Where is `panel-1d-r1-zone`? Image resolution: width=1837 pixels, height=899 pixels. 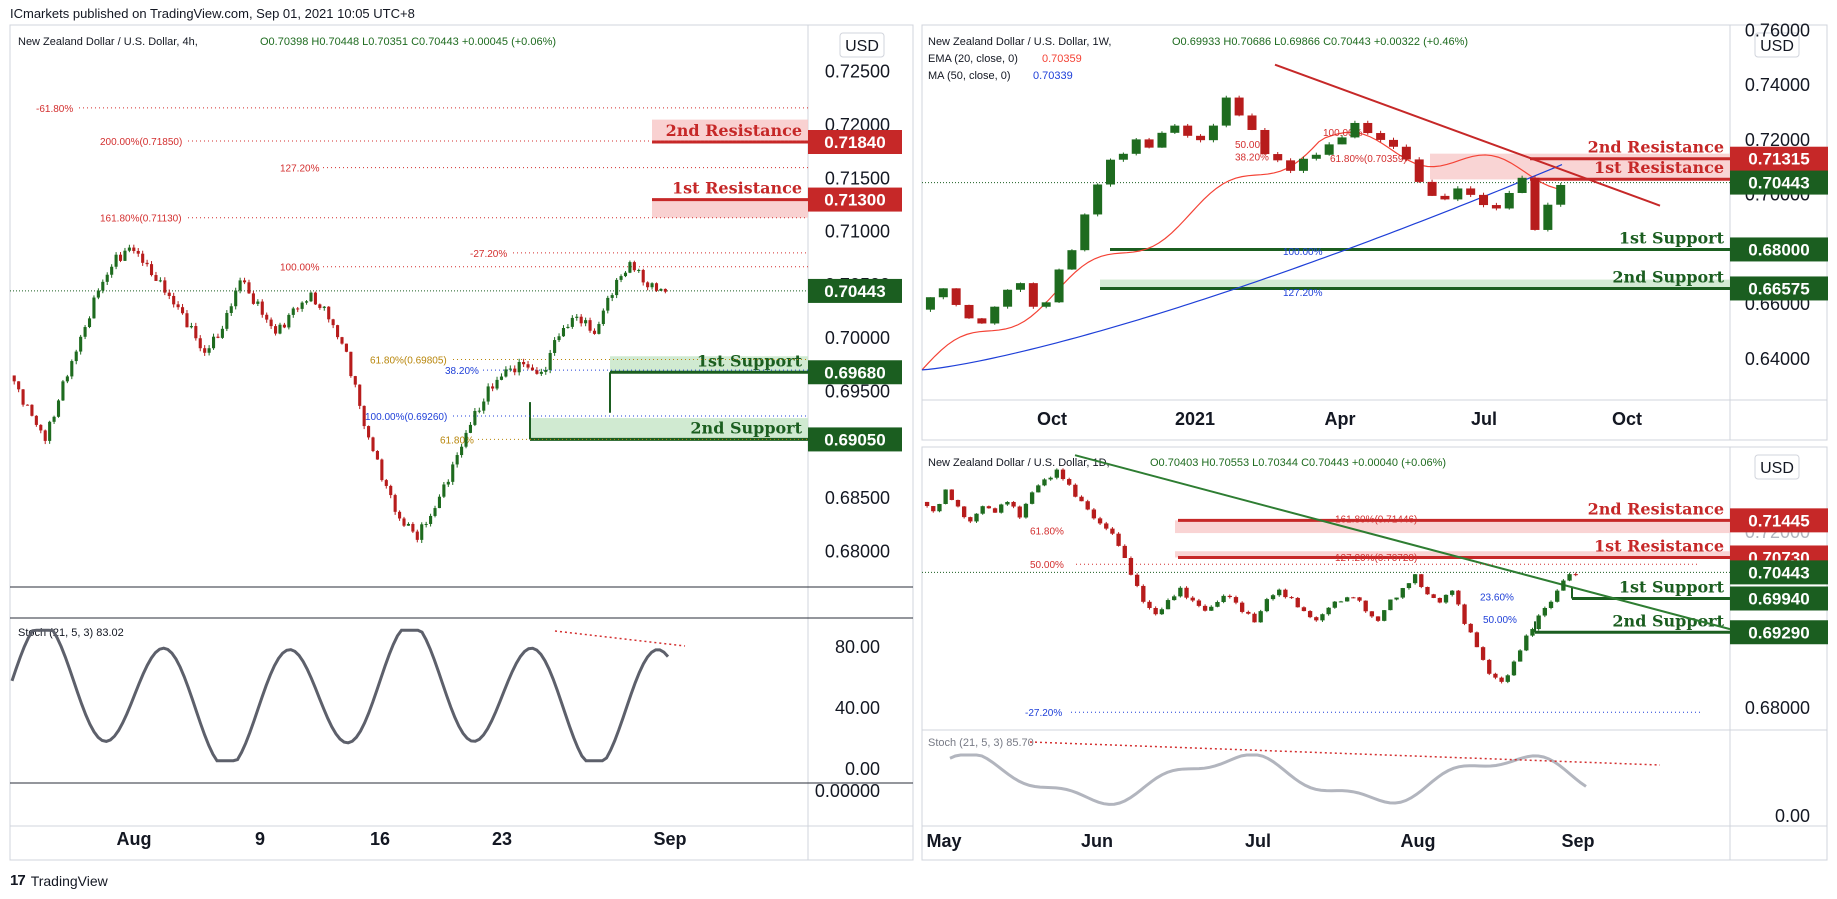
panel-1d-r1-zone is located at coordinates (1452, 554).